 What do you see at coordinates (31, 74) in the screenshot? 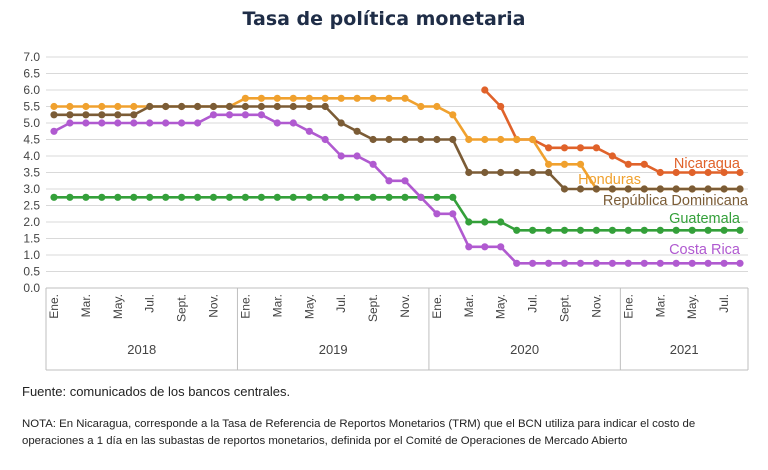
I see `y-tick-label: 6.5` at bounding box center [31, 74].